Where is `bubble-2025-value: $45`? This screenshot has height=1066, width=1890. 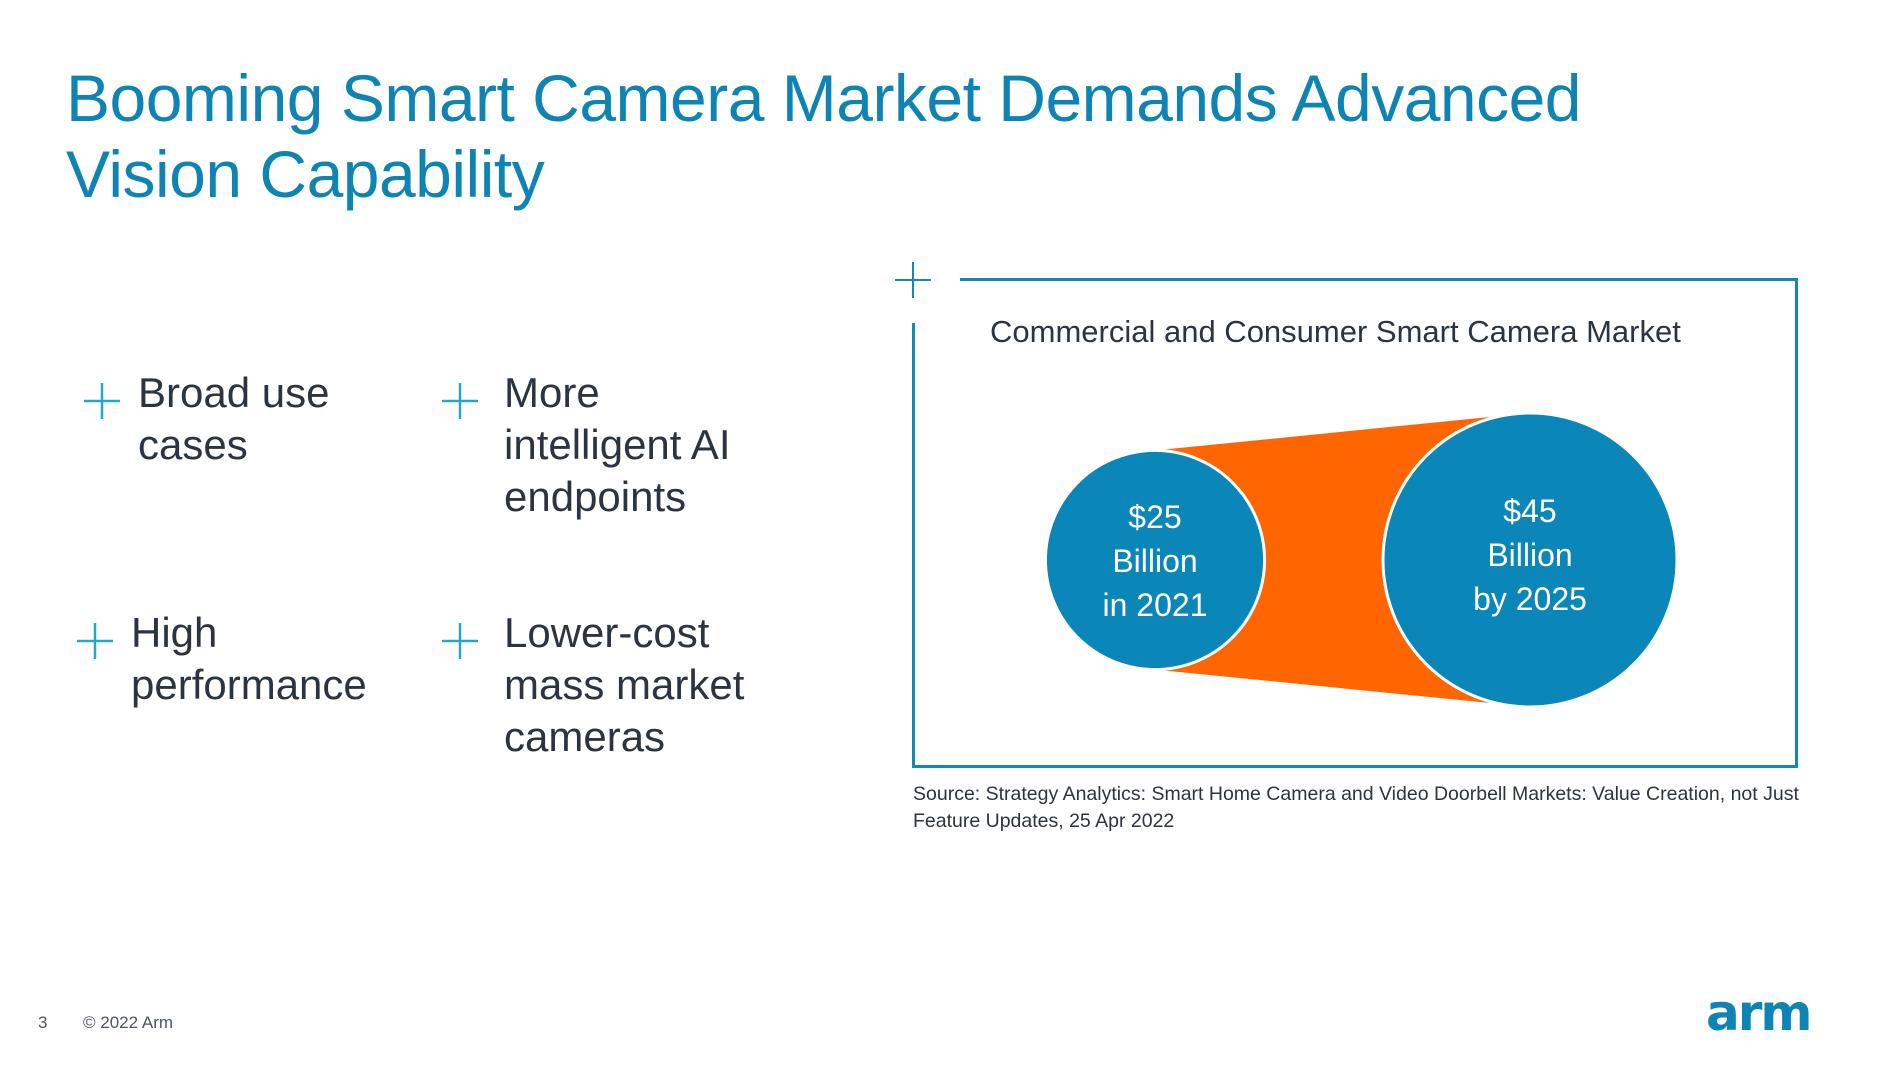 bubble-2025-value: $45 is located at coordinates (1529, 511).